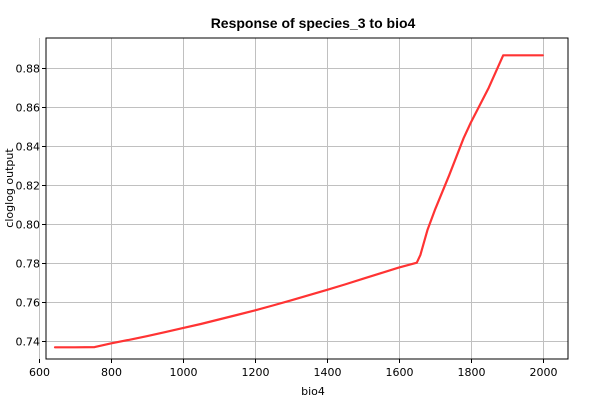 Image resolution: width=600 pixels, height=400 pixels. I want to click on x-tick-label: 1600, so click(400, 372).